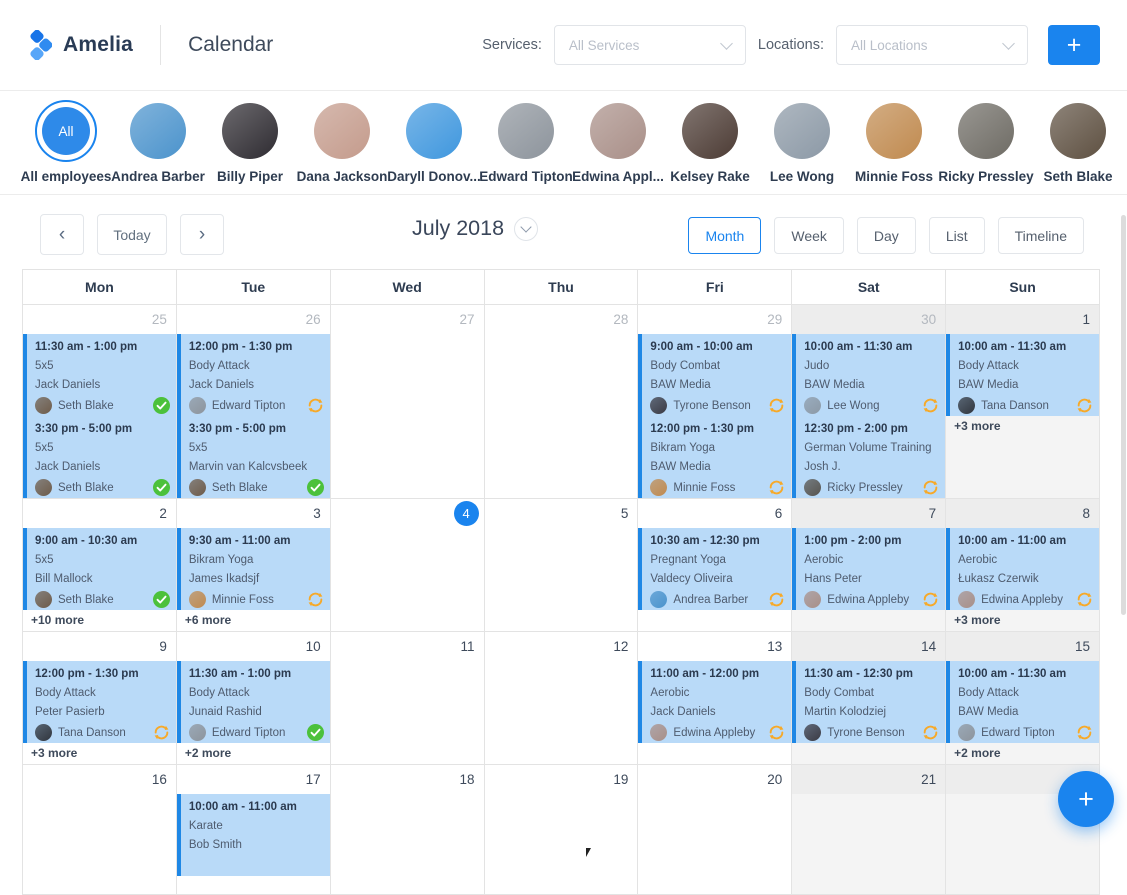 The height and width of the screenshot is (895, 1127). I want to click on employee-item: Dana Jackson, so click(342, 146).